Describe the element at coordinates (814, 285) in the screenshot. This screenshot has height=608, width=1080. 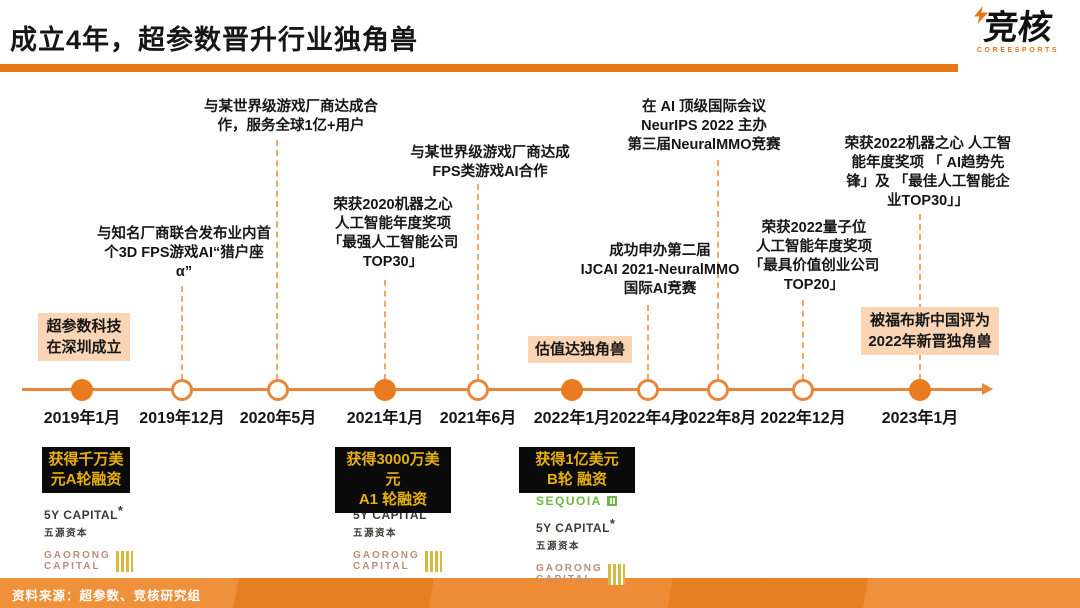
I see `note-line: TOP20」` at that location.